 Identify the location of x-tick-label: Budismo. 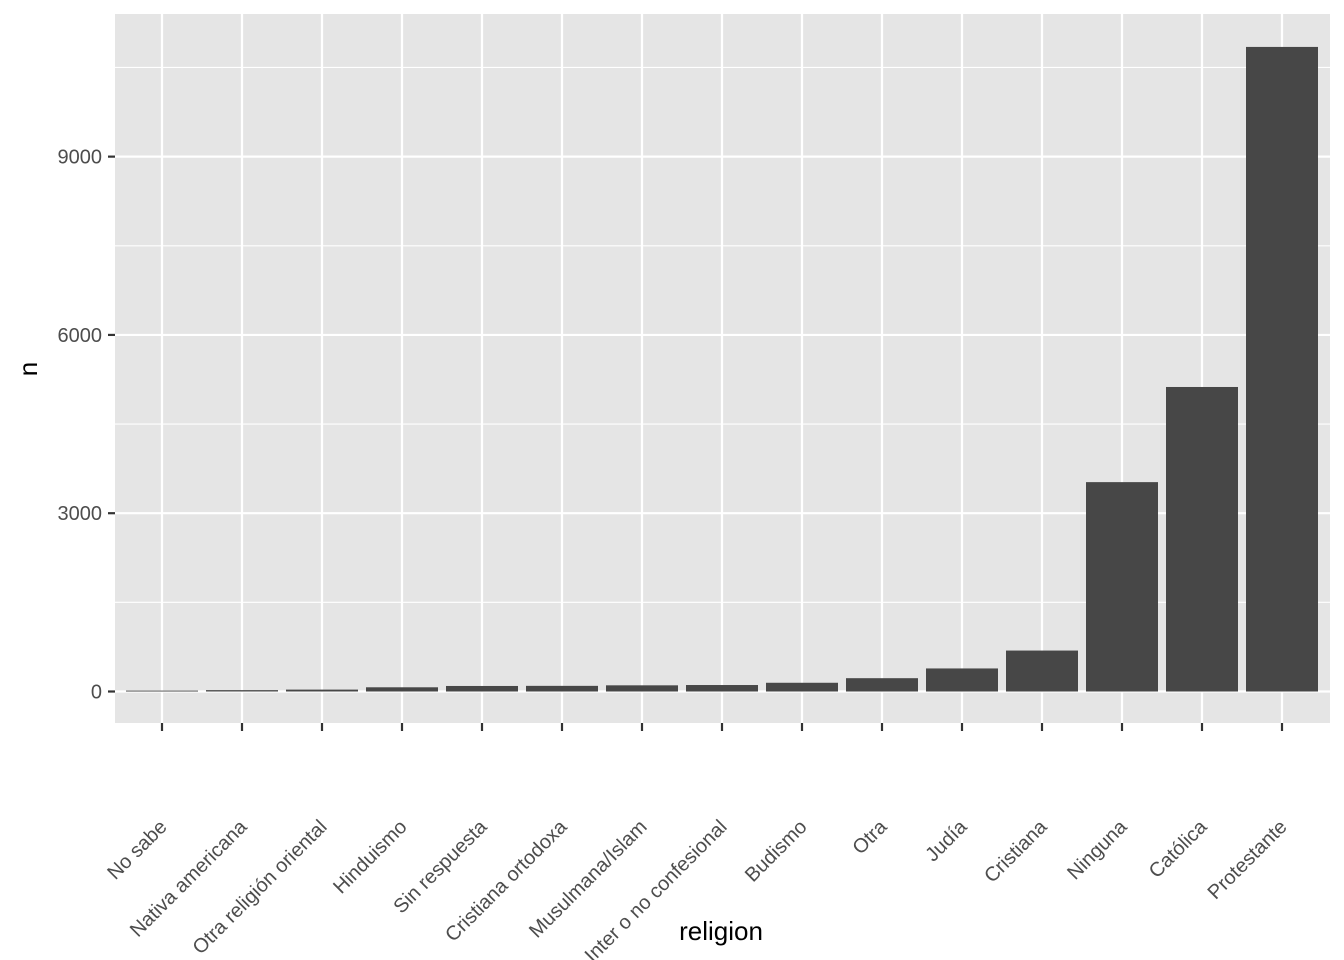
(776, 851).